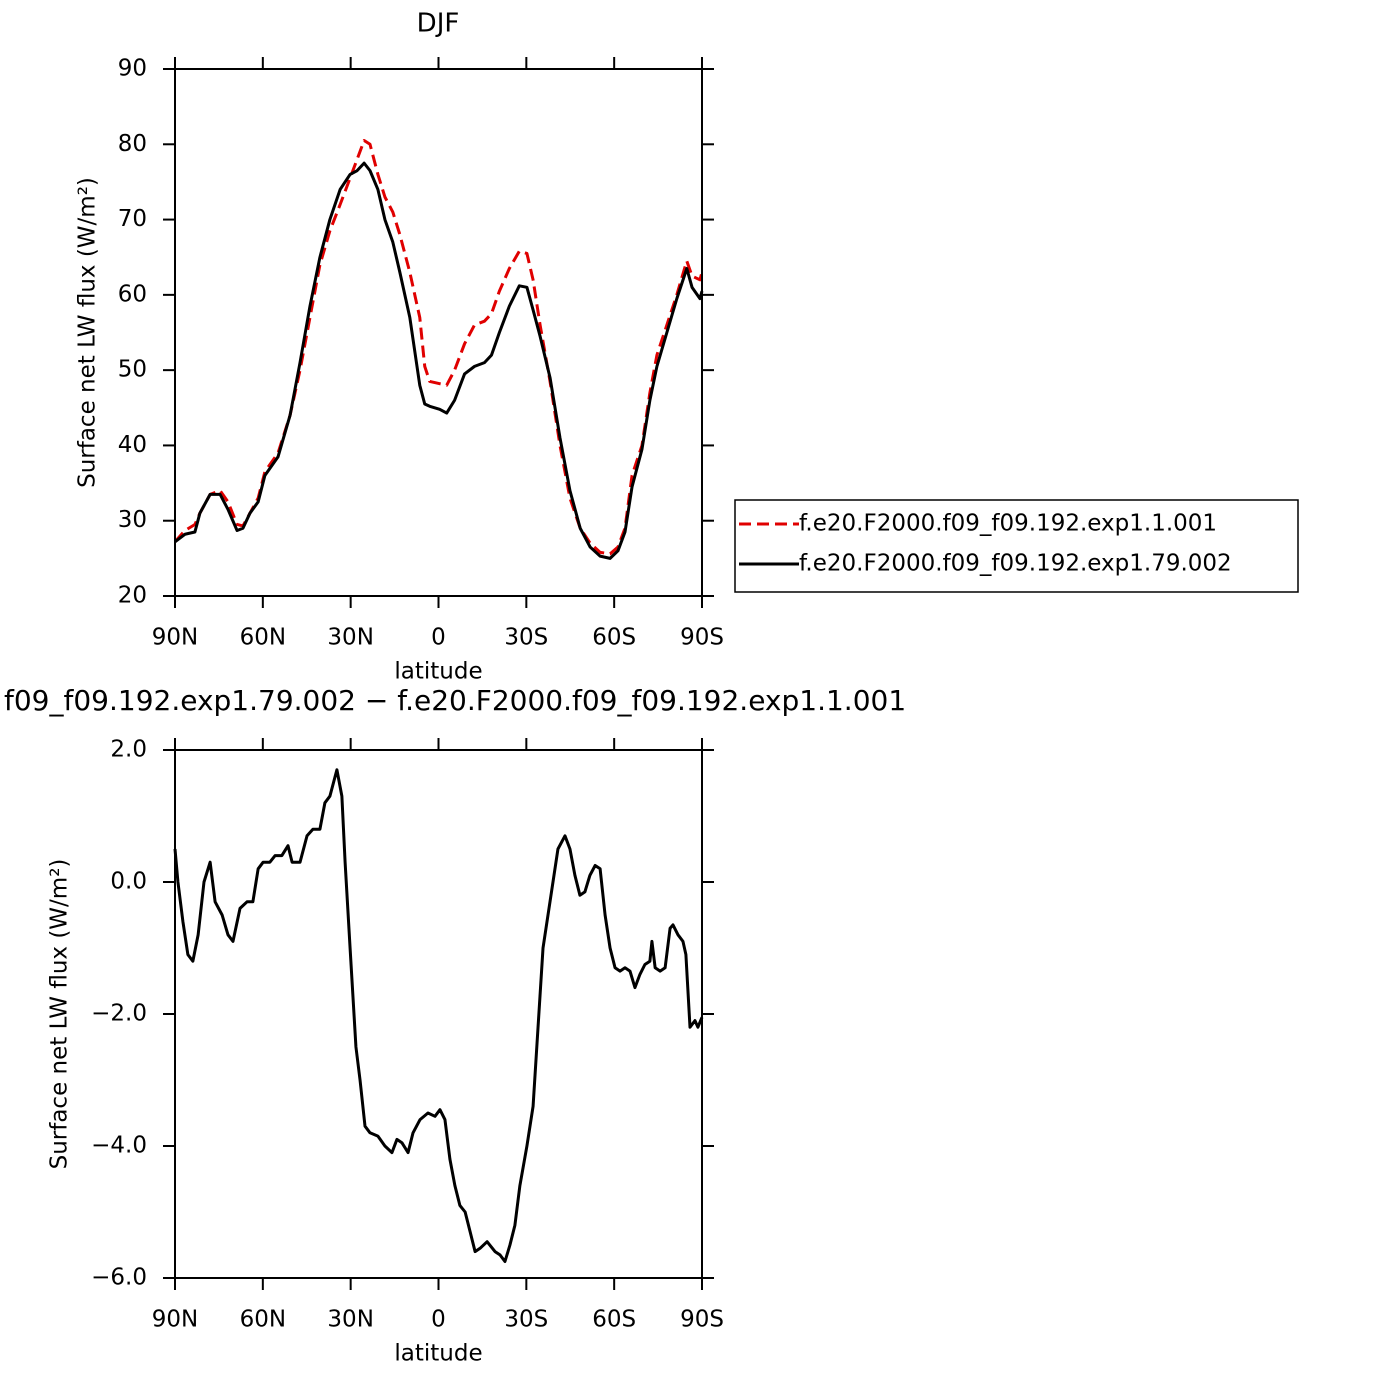 The height and width of the screenshot is (1374, 1374). I want to click on y-tick-label: 60, so click(132, 294).